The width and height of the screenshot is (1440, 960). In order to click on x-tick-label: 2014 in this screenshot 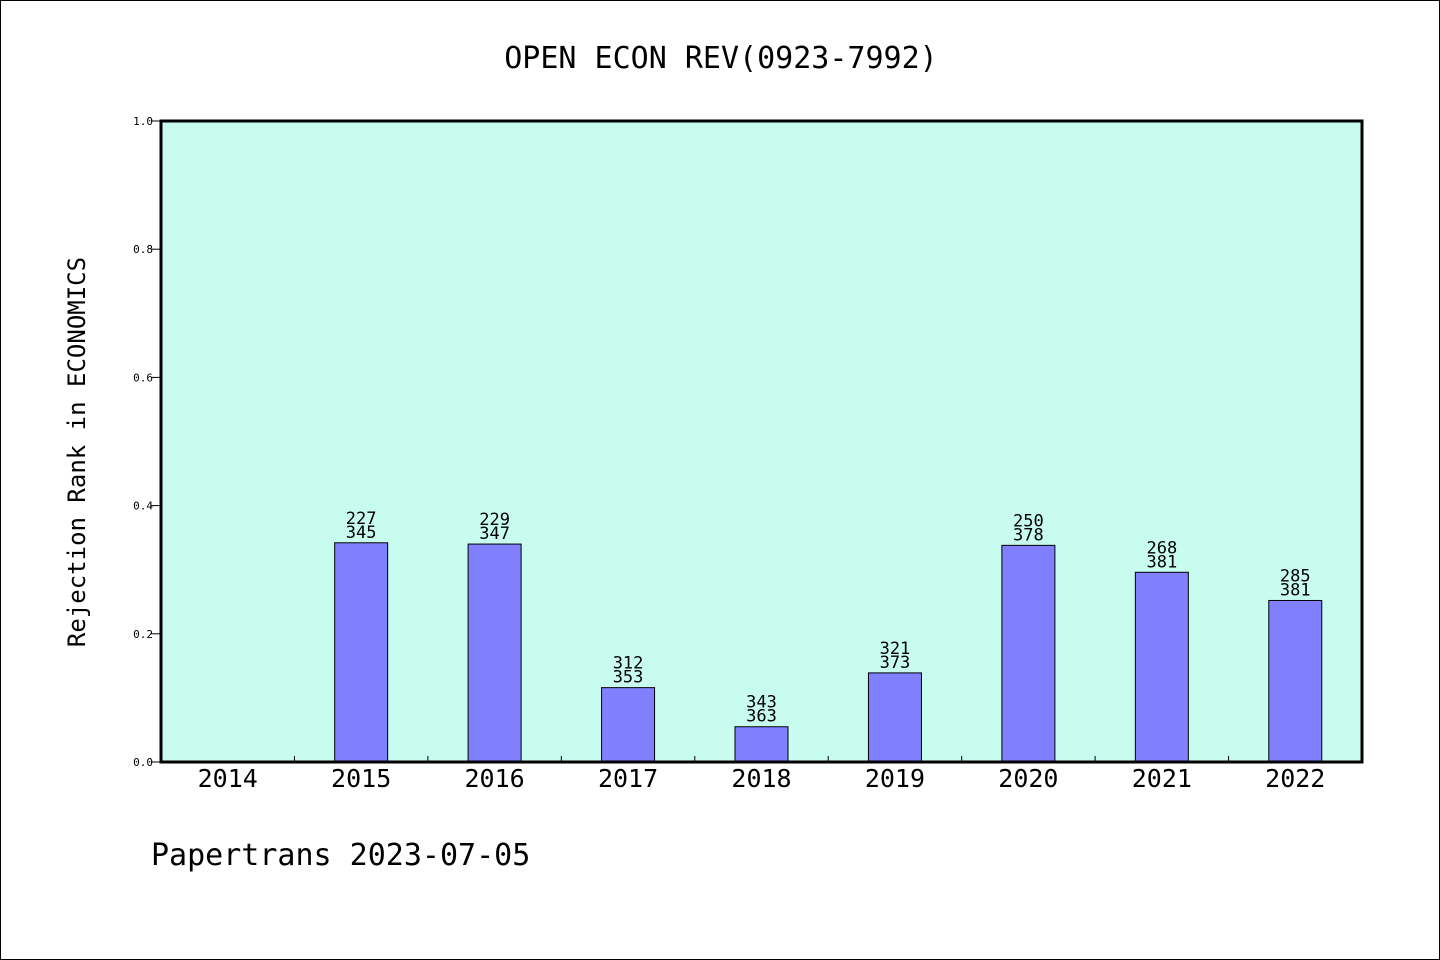, I will do `click(228, 778)`.